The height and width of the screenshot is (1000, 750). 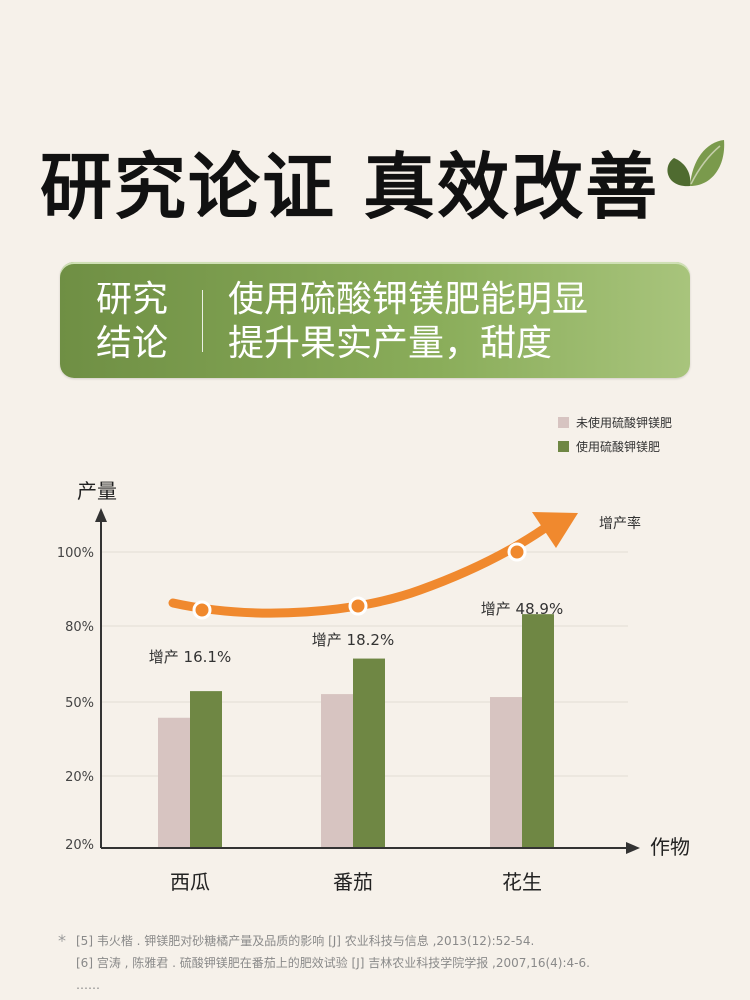 I want to click on banner-label-line: 研究, so click(x=132, y=299).